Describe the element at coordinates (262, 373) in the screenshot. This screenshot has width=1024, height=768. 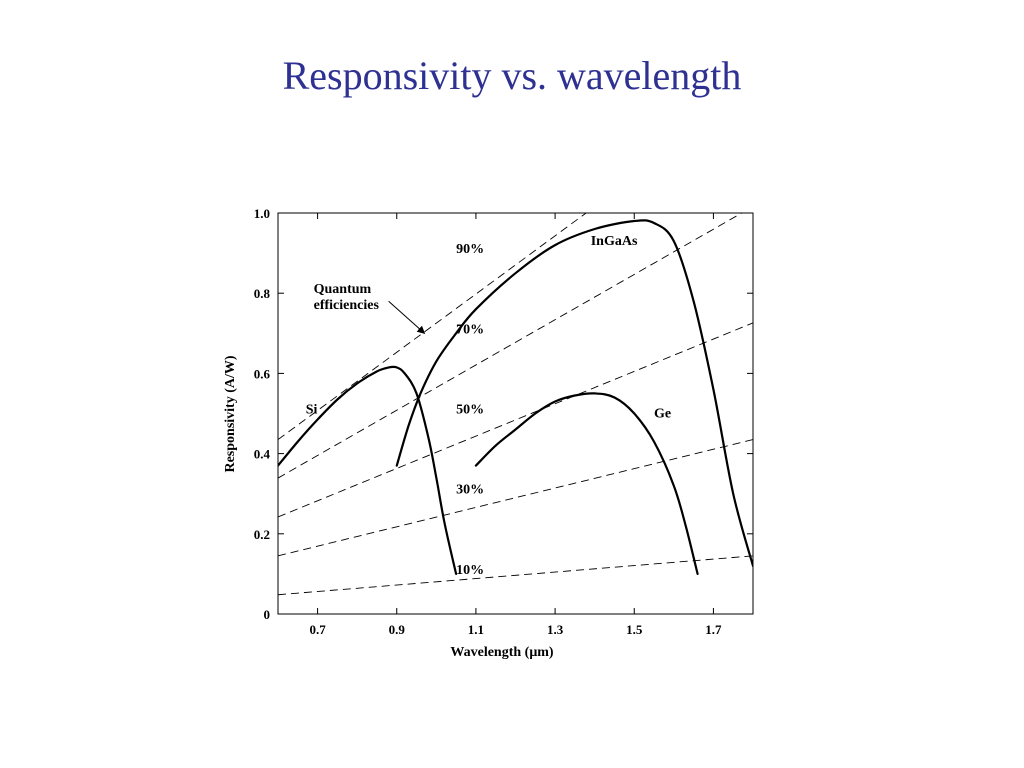
I see `y-tick-label: 0.6` at that location.